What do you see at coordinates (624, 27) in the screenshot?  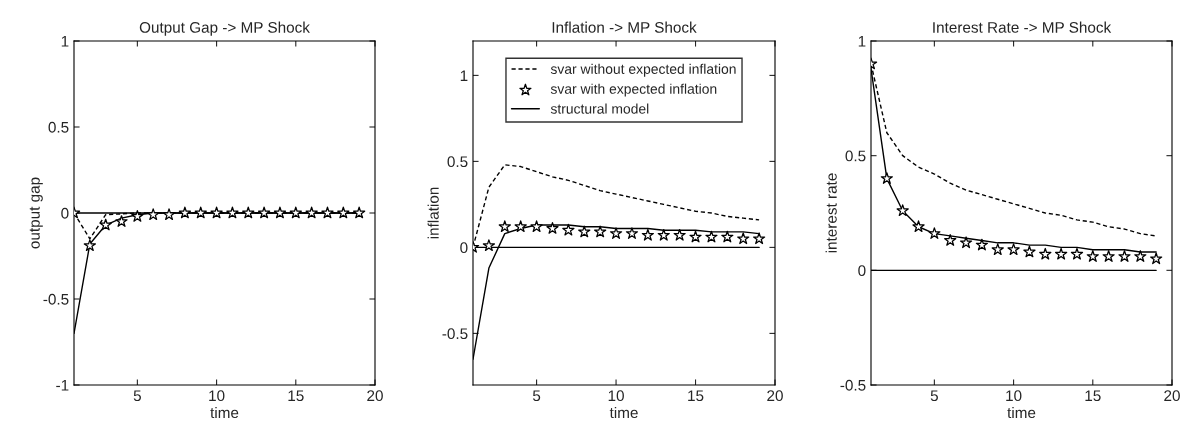 I see `chart-title: Inflation -> MP Shock` at bounding box center [624, 27].